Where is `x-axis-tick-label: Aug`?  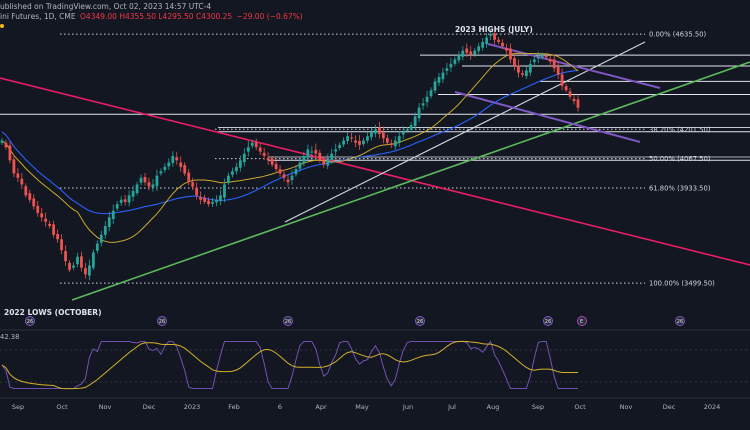
x-axis-tick-label: Aug is located at coordinates (493, 407).